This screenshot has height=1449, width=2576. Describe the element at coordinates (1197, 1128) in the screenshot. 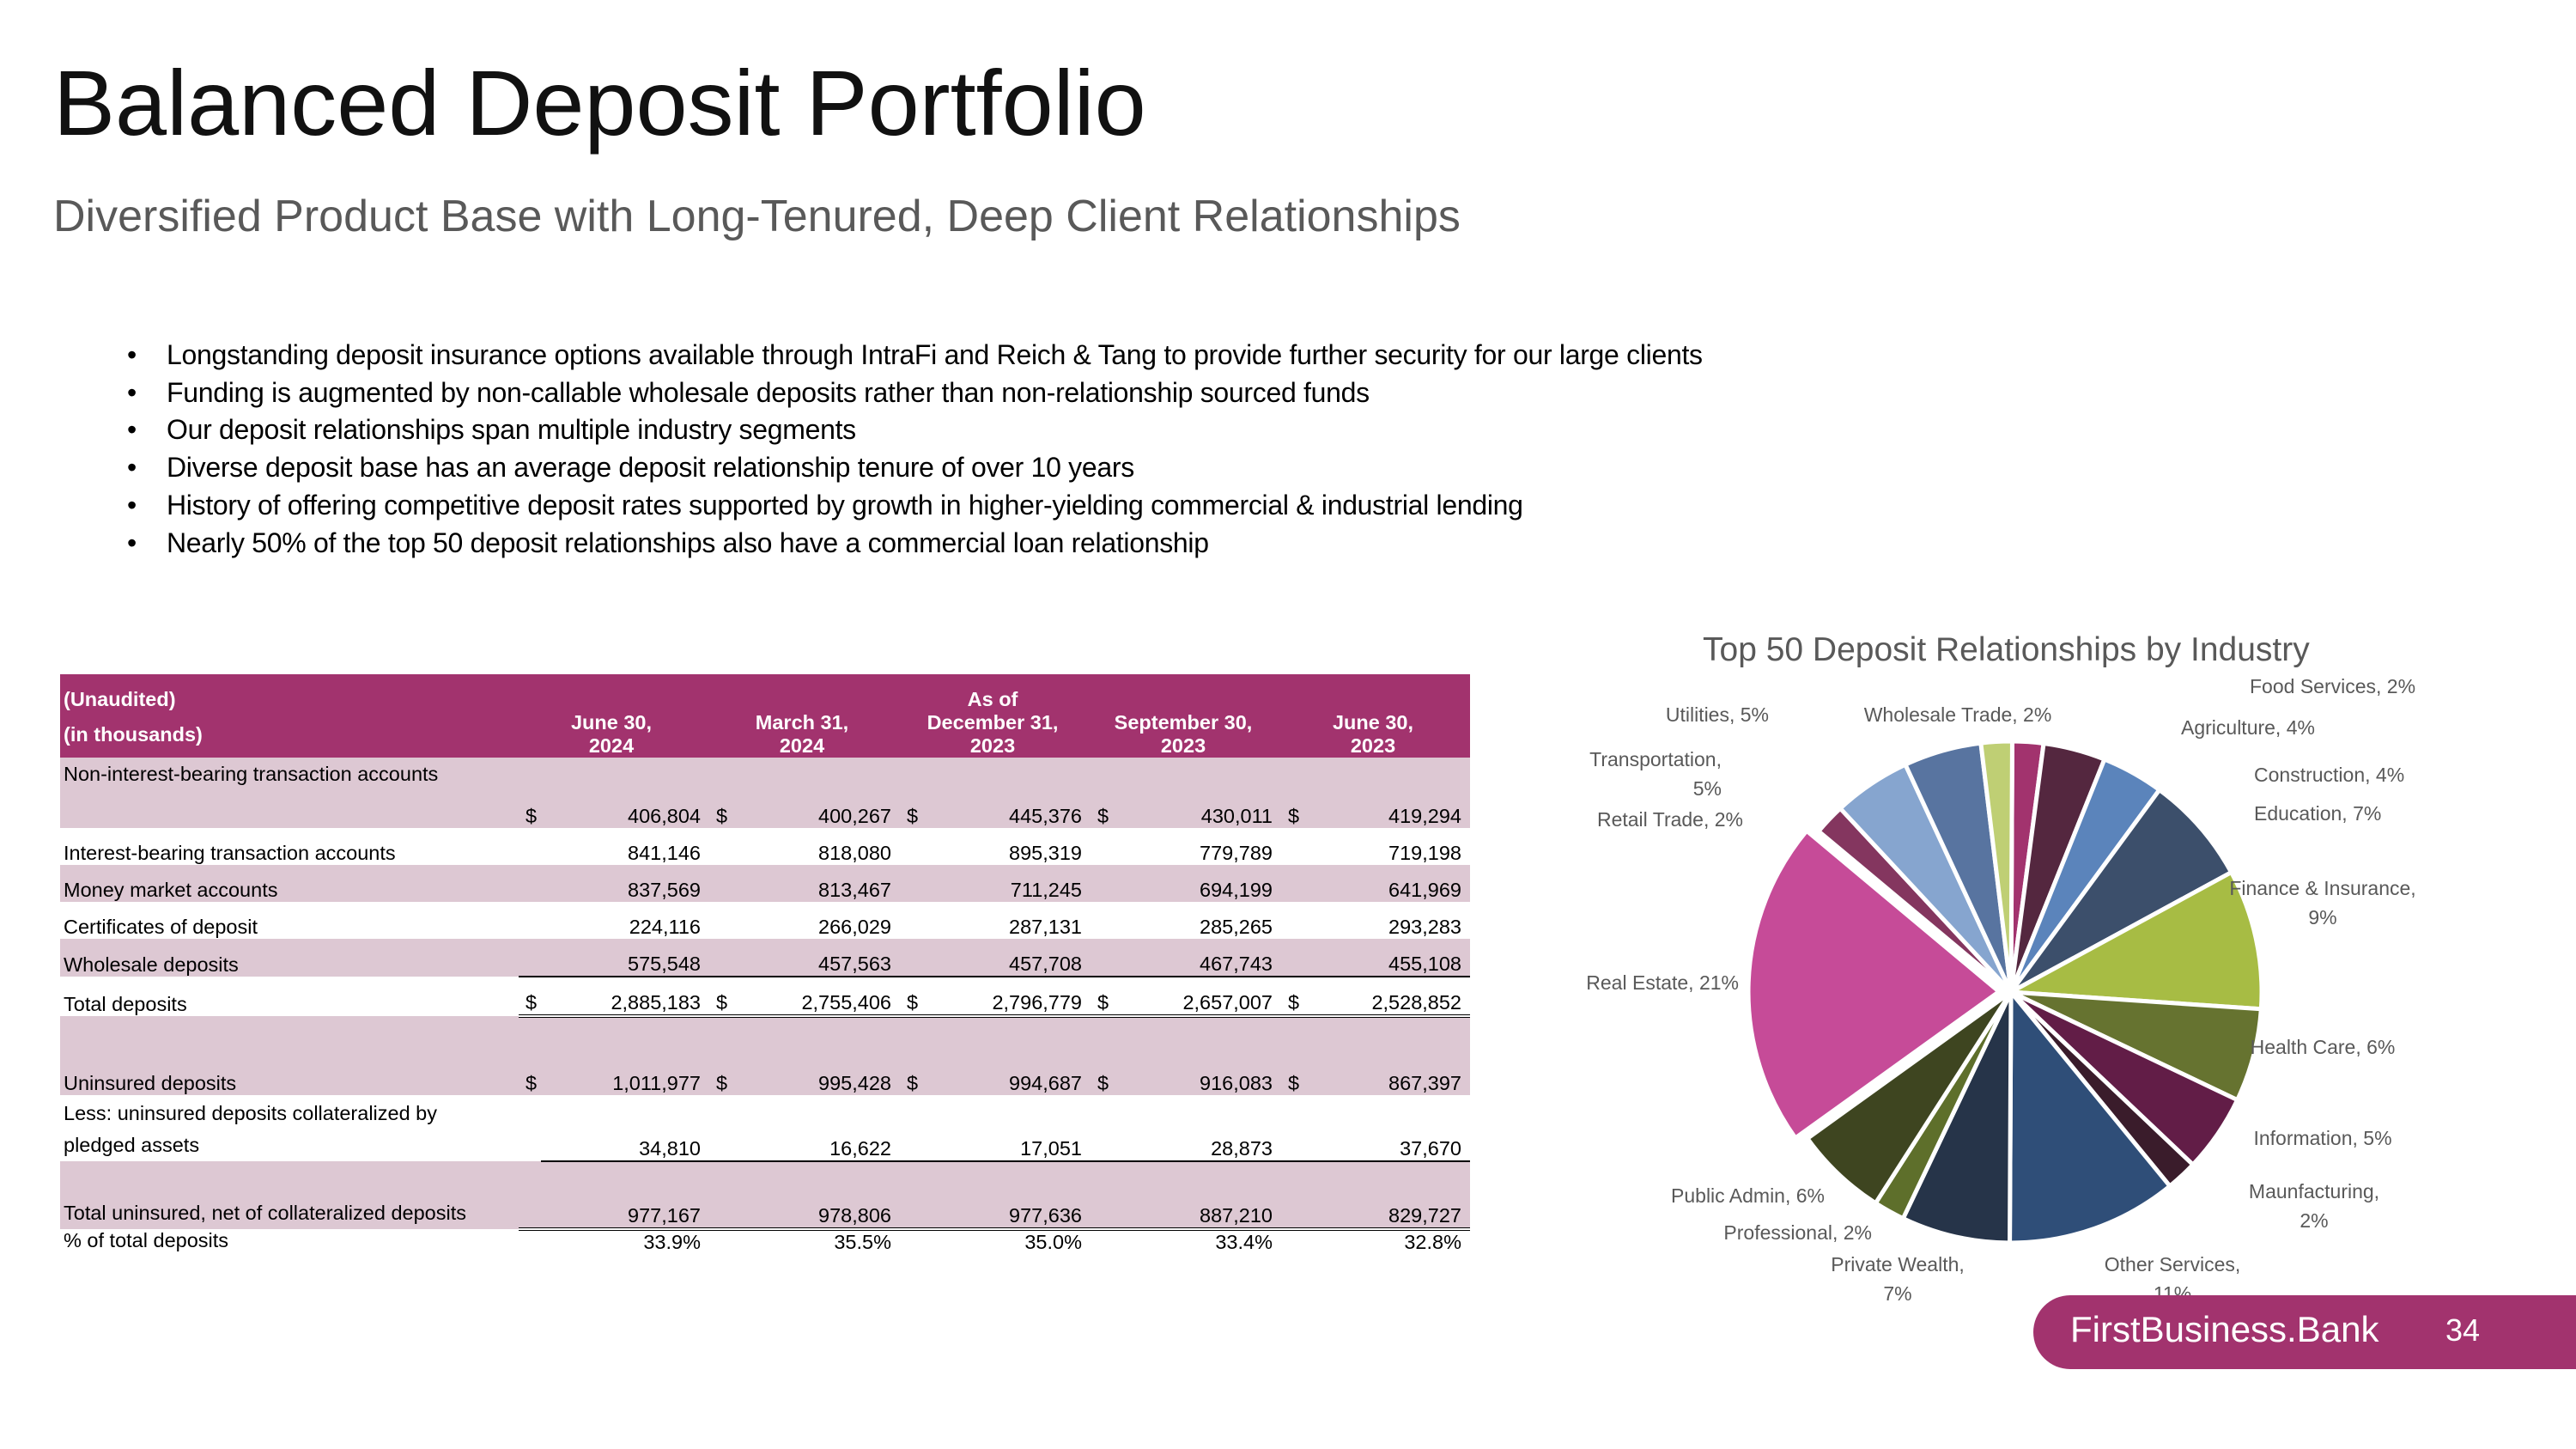

I see `cell-value: 28,873` at that location.